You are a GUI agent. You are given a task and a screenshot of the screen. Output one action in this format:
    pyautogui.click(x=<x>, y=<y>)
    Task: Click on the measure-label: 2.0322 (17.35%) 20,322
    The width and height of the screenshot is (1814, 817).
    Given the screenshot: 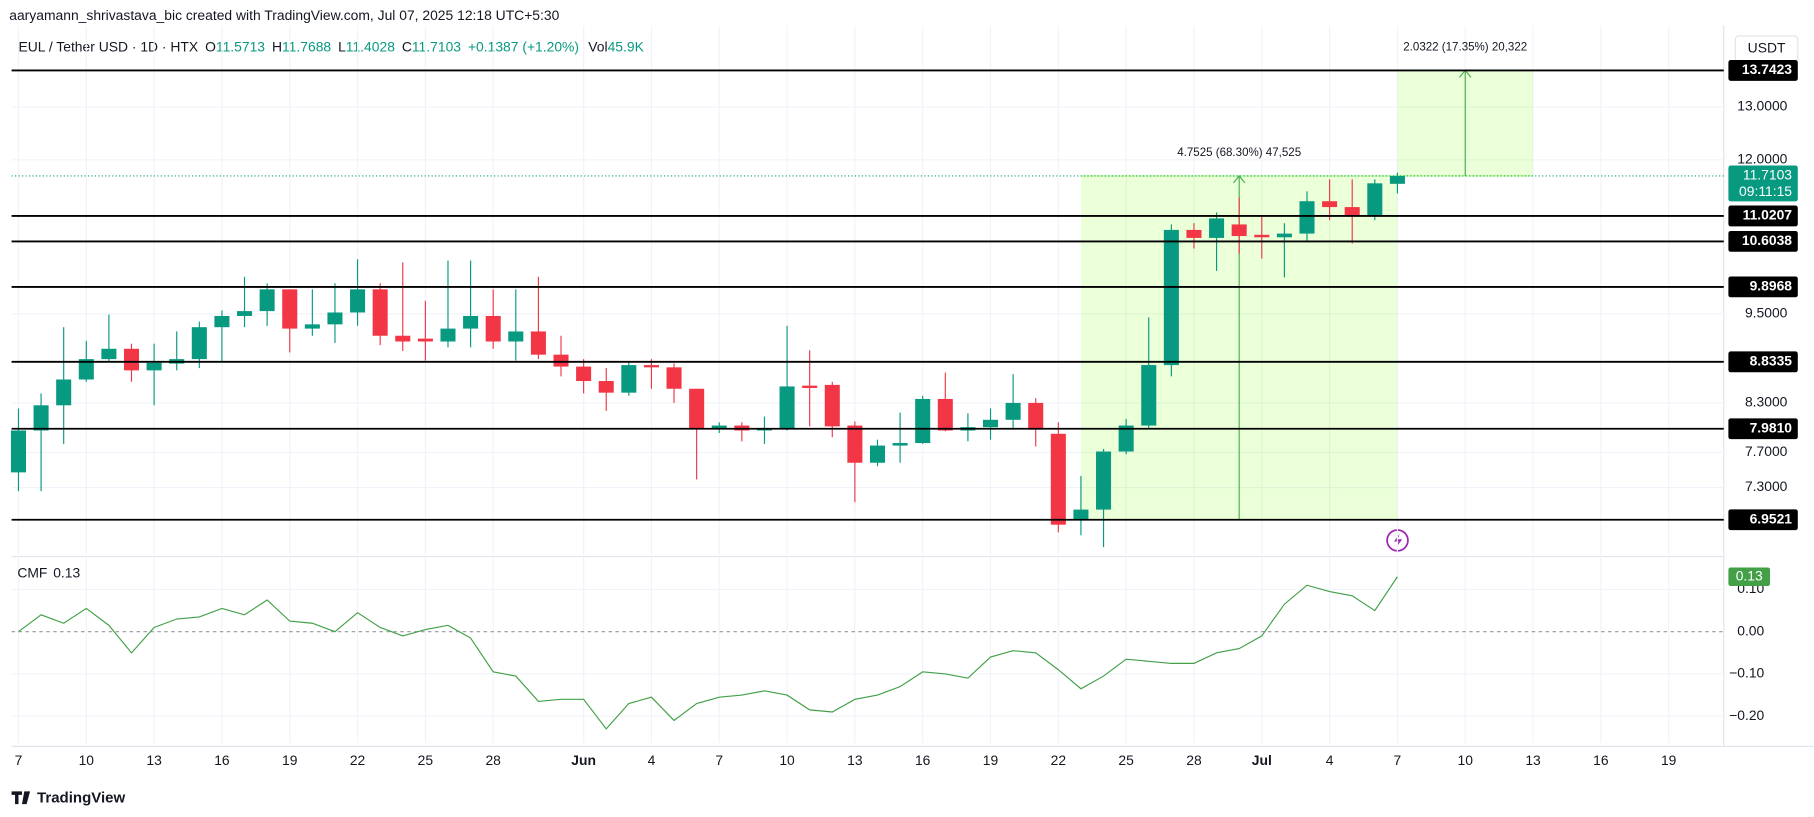 What is the action you would take?
    pyautogui.click(x=1465, y=47)
    